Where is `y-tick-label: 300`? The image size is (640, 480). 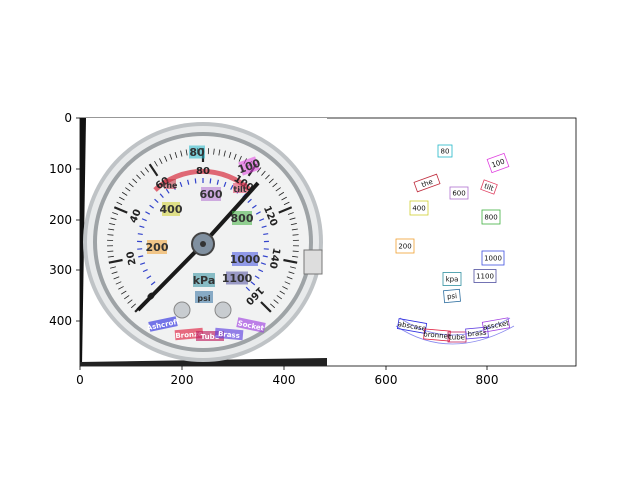 y-tick-label: 300 is located at coordinates (60, 270).